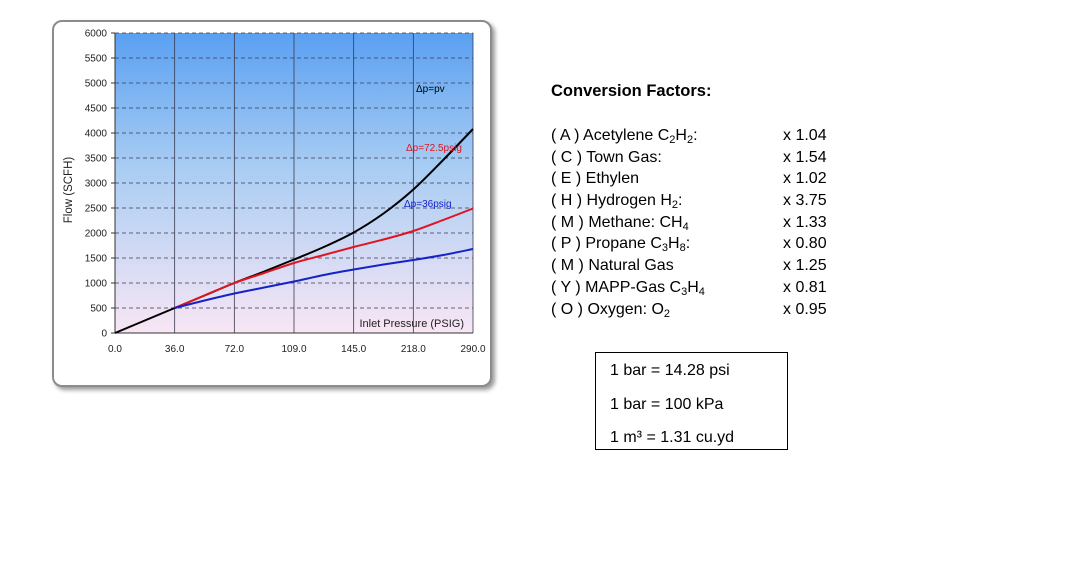 This screenshot has width=1071, height=582. What do you see at coordinates (69, 190) in the screenshot?
I see `y-axis-title: Flow (SCFH)` at bounding box center [69, 190].